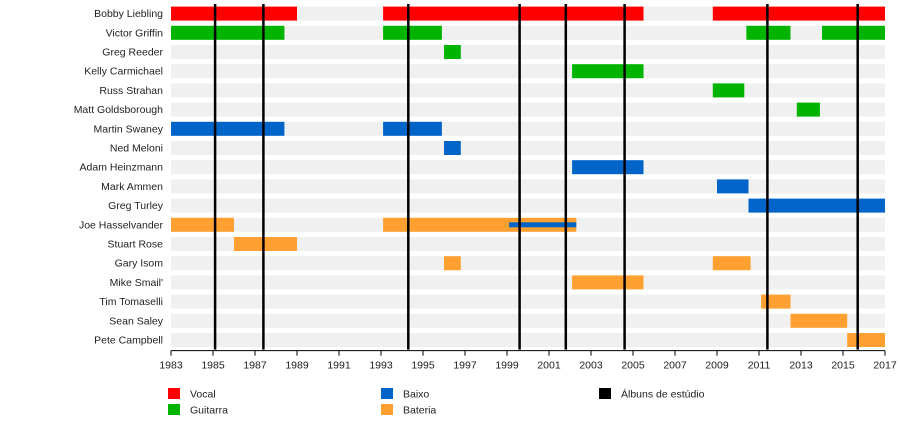 This screenshot has height=425, width=900. I want to click on x-tick-label: 2003, so click(591, 366).